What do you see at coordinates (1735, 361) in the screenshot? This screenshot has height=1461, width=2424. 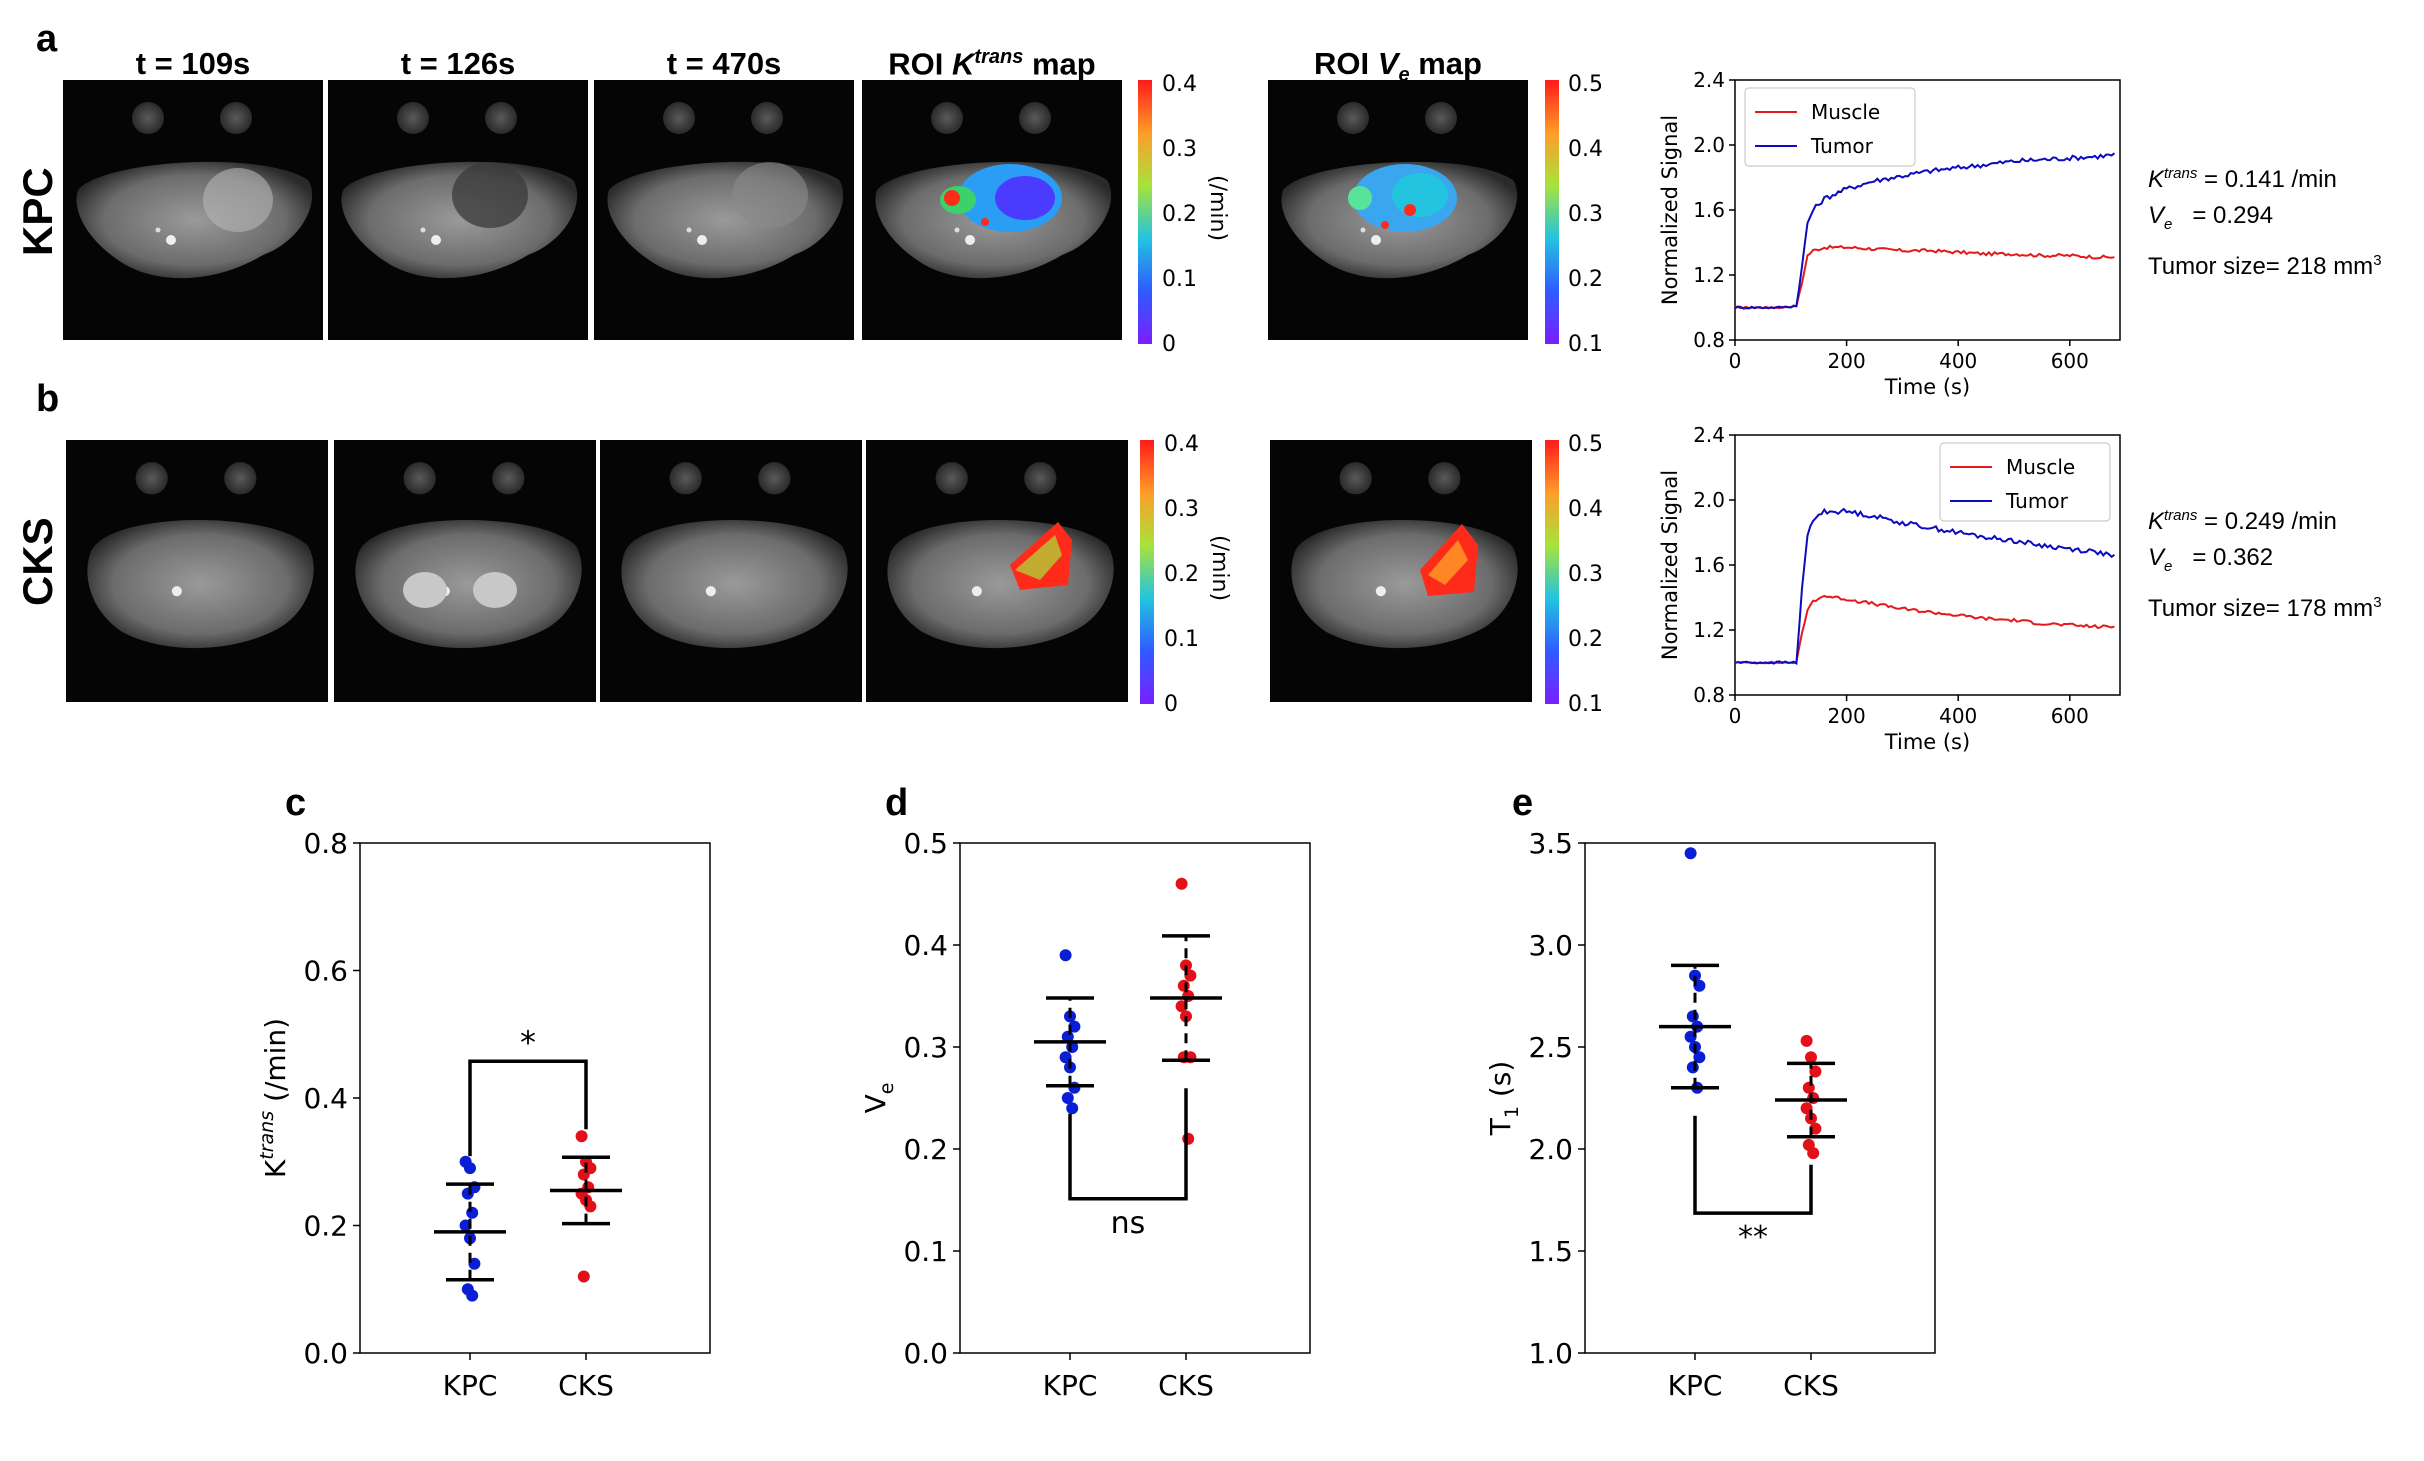 I see `x-tick-label: 0` at bounding box center [1735, 361].